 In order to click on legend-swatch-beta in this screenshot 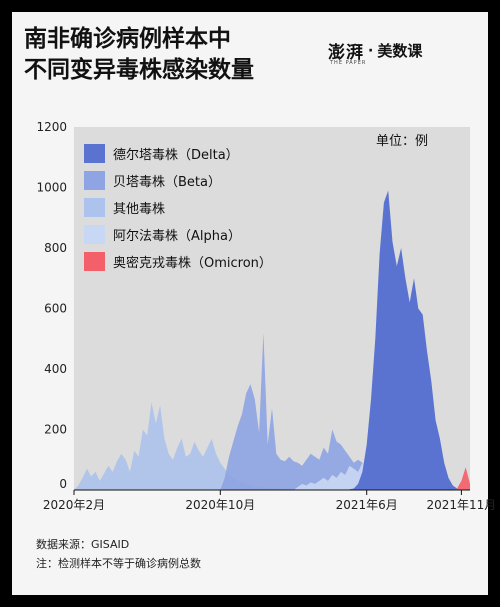, I will do `click(94, 180)`.